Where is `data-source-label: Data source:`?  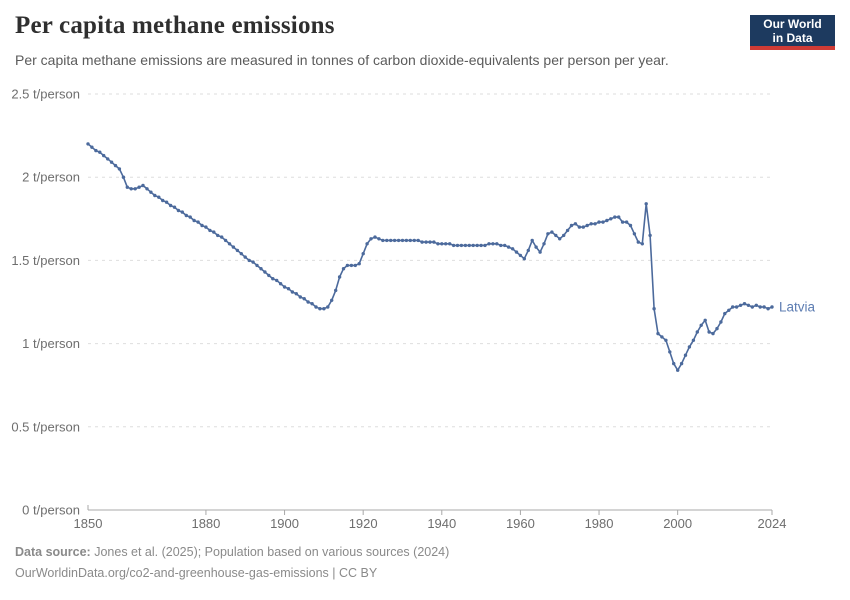
data-source-label: Data source: is located at coordinates (53, 552).